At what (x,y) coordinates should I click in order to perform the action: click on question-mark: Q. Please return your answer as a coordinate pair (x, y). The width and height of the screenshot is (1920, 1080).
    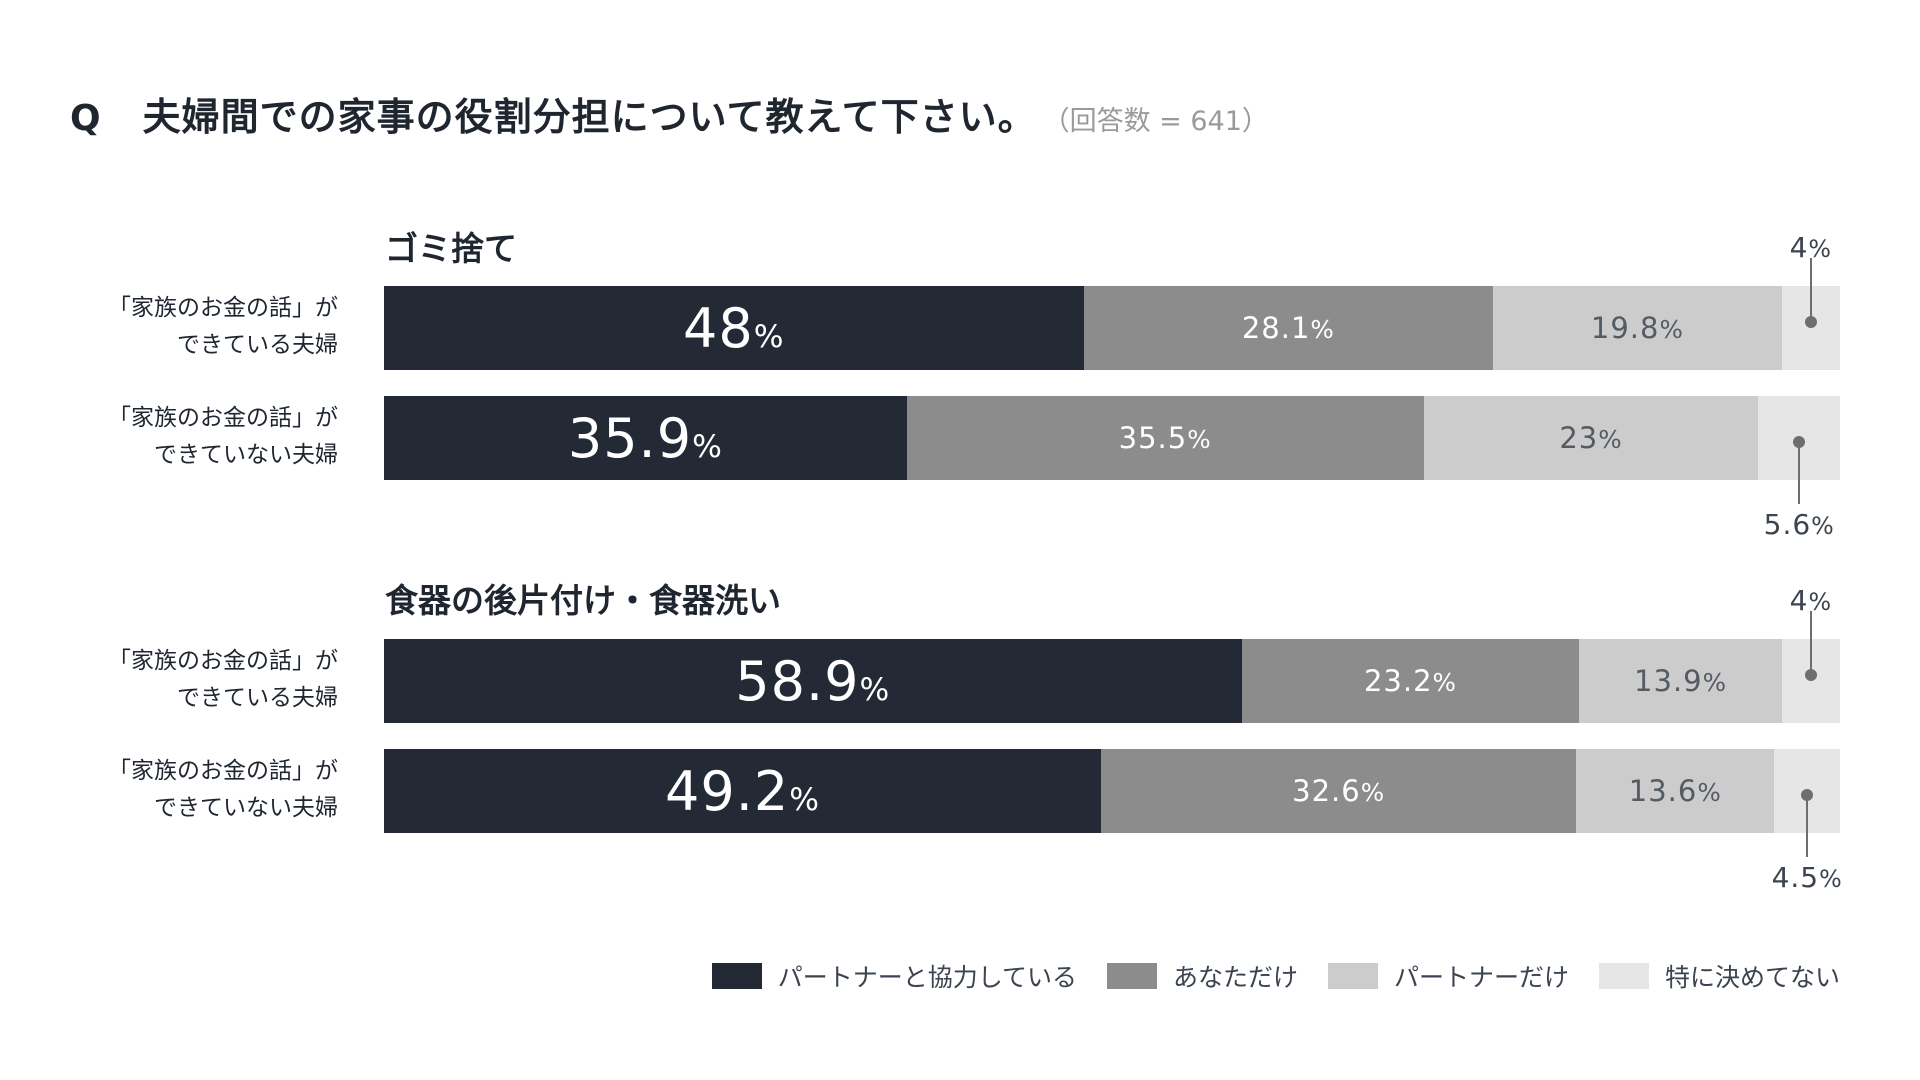
    Looking at the image, I should click on (85, 118).